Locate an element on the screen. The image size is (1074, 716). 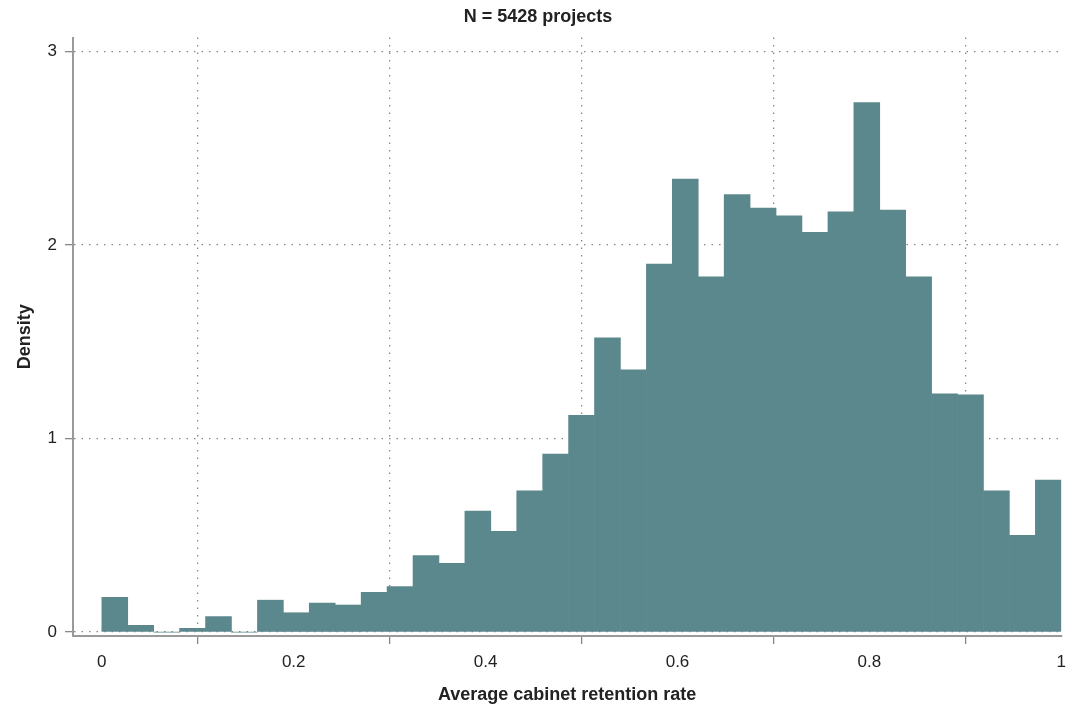
x-tick-label: 1 is located at coordinates (1061, 661).